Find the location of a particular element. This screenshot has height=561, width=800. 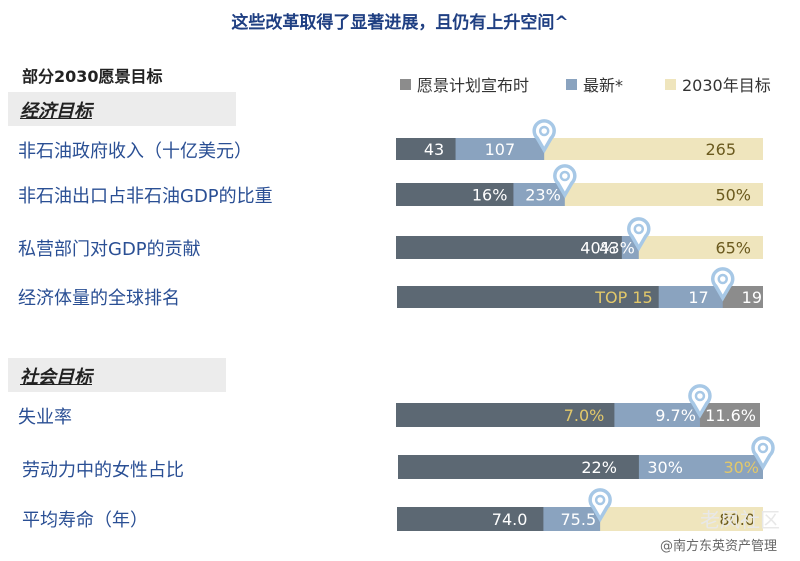

pin-latest-3-center is located at coordinates (722, 279).